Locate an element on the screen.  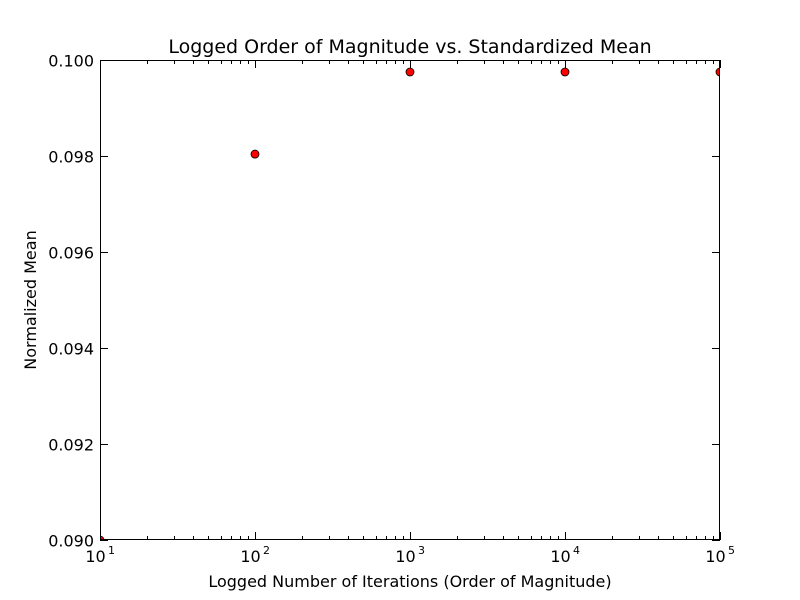
y-axis-label: Normalized Mean is located at coordinates (30, 299).